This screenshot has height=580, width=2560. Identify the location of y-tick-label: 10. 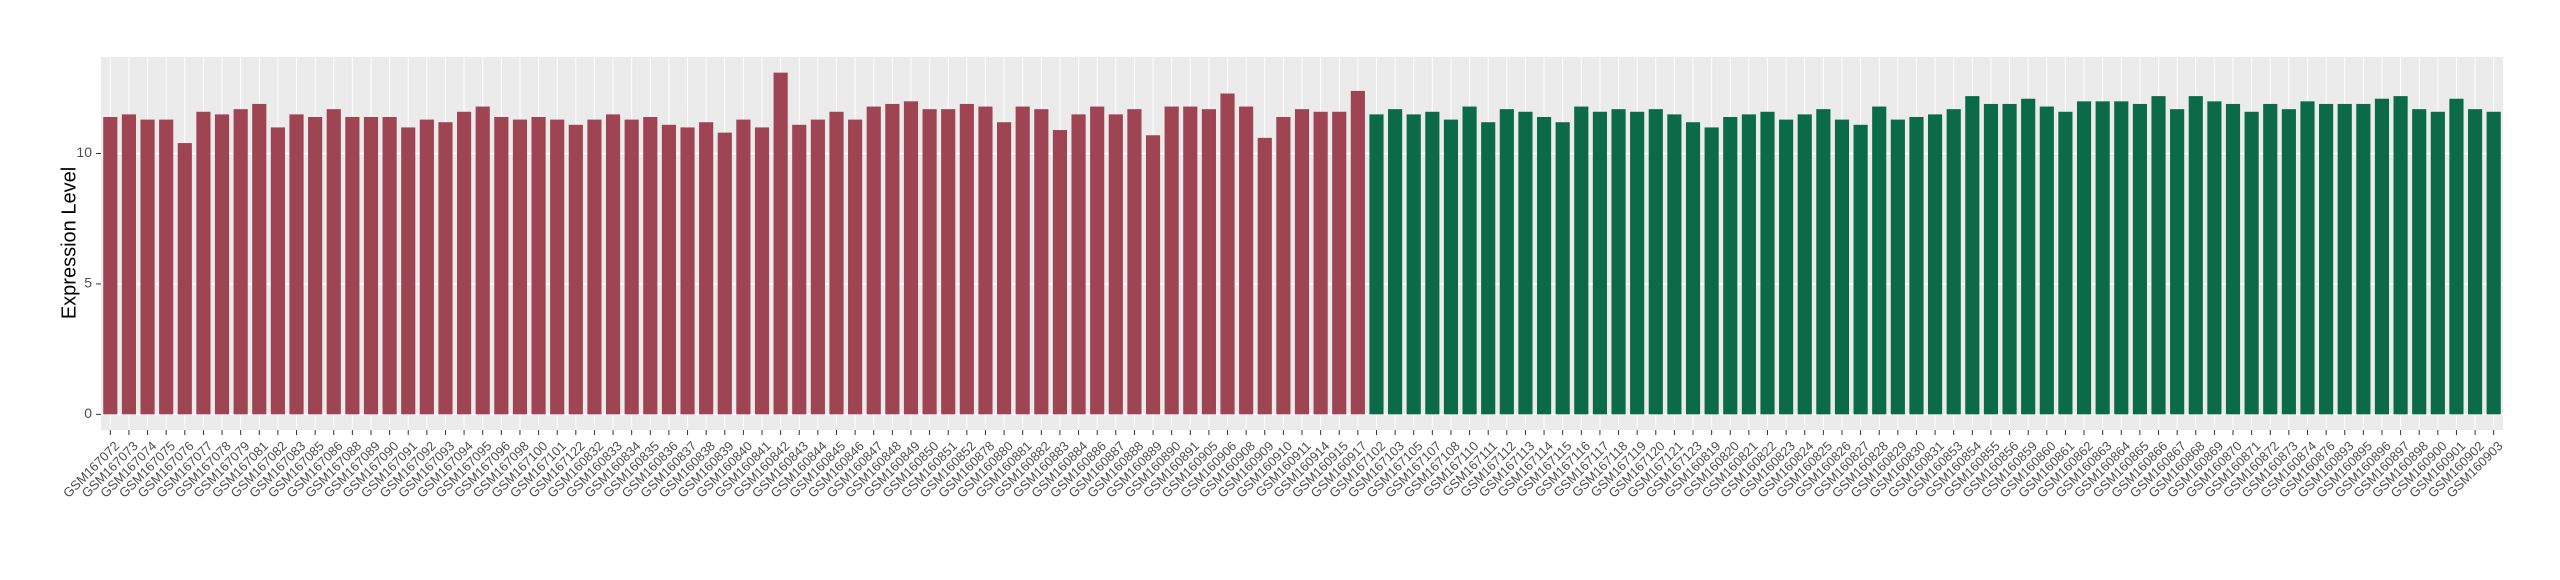
(84, 152).